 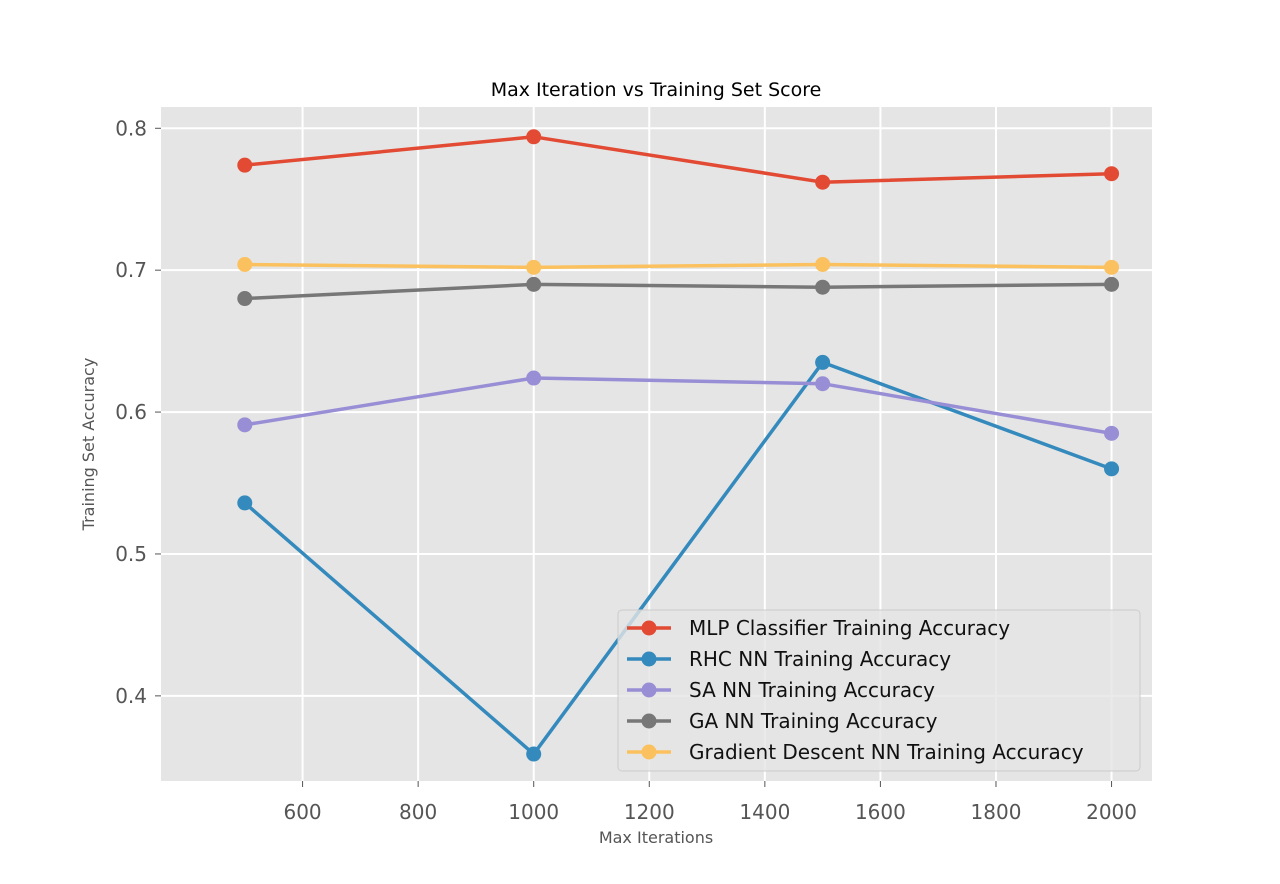 I want to click on legend-box, so click(x=879, y=690).